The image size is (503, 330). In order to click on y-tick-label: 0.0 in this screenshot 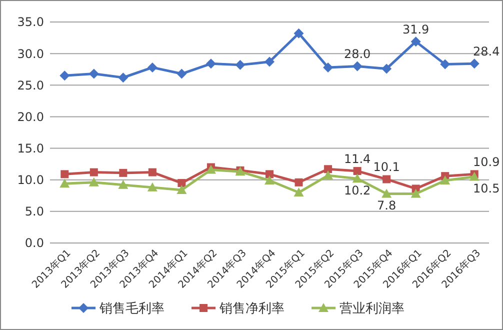, I will do `click(34, 243)`.